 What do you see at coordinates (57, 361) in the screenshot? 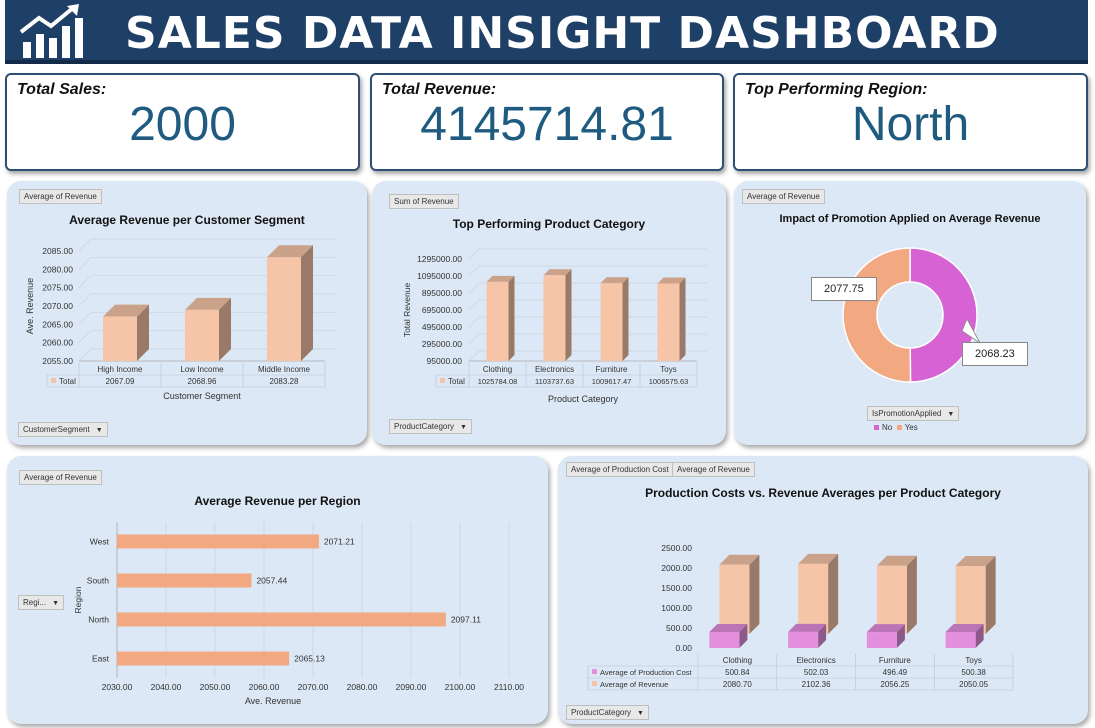
I see `y-tick-label: 2055.00` at bounding box center [57, 361].